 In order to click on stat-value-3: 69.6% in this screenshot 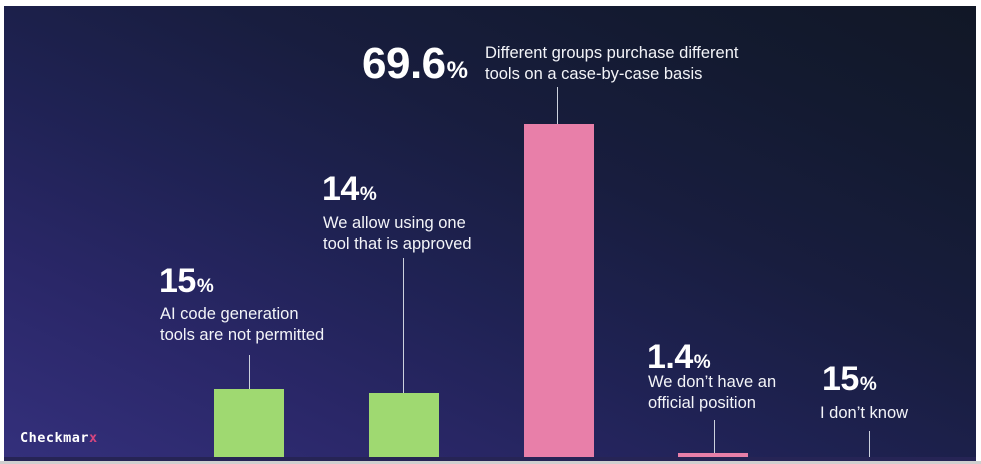, I will do `click(415, 64)`.